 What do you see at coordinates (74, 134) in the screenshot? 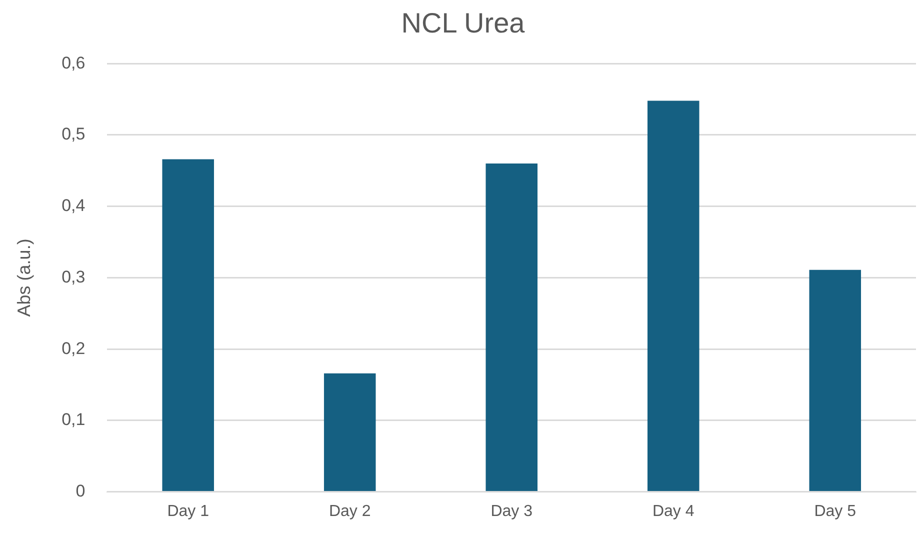
I see `y-tick-label: 0,5` at bounding box center [74, 134].